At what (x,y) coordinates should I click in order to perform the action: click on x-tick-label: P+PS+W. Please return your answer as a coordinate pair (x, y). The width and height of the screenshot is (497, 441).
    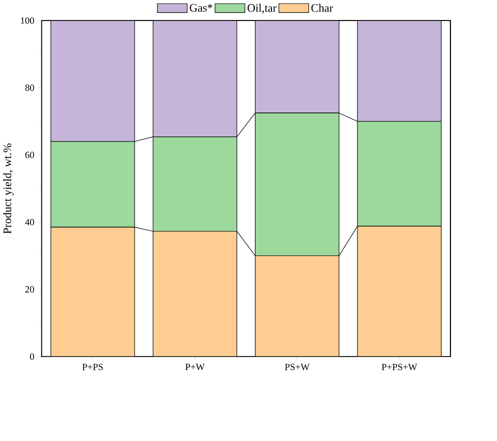
    Looking at the image, I should click on (400, 367).